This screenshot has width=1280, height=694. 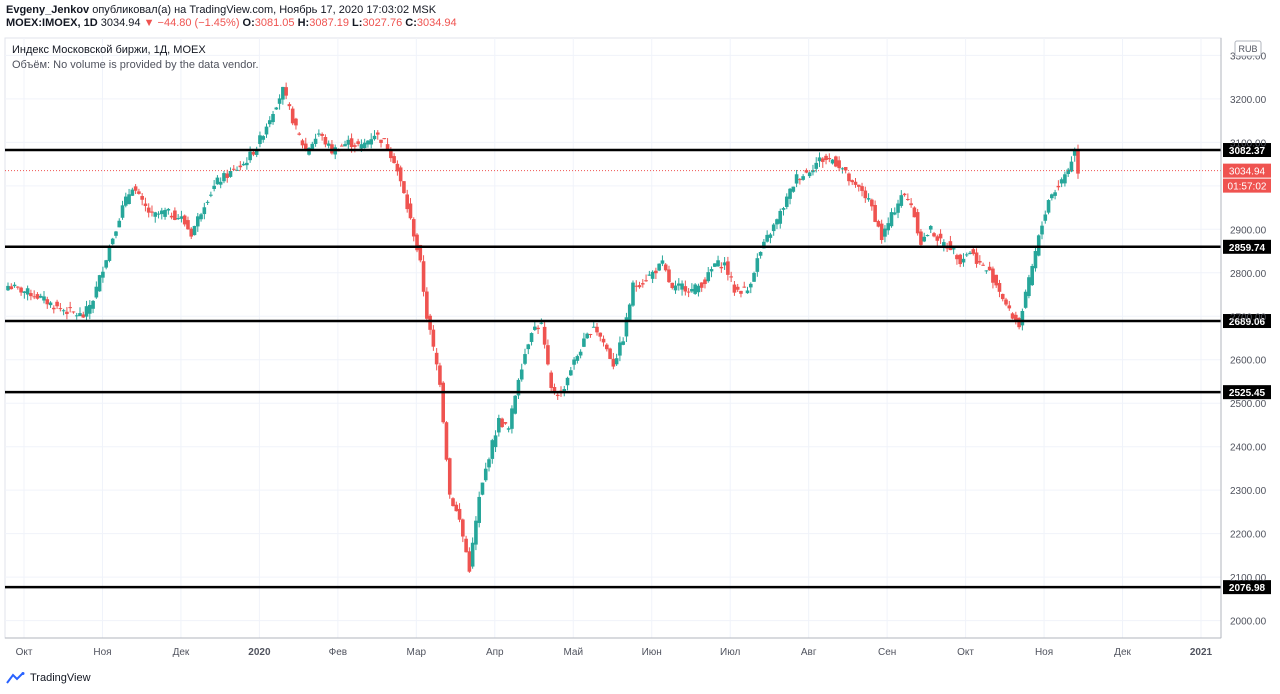 What do you see at coordinates (102, 652) in the screenshot?
I see `time-tick-label: Ноя` at bounding box center [102, 652].